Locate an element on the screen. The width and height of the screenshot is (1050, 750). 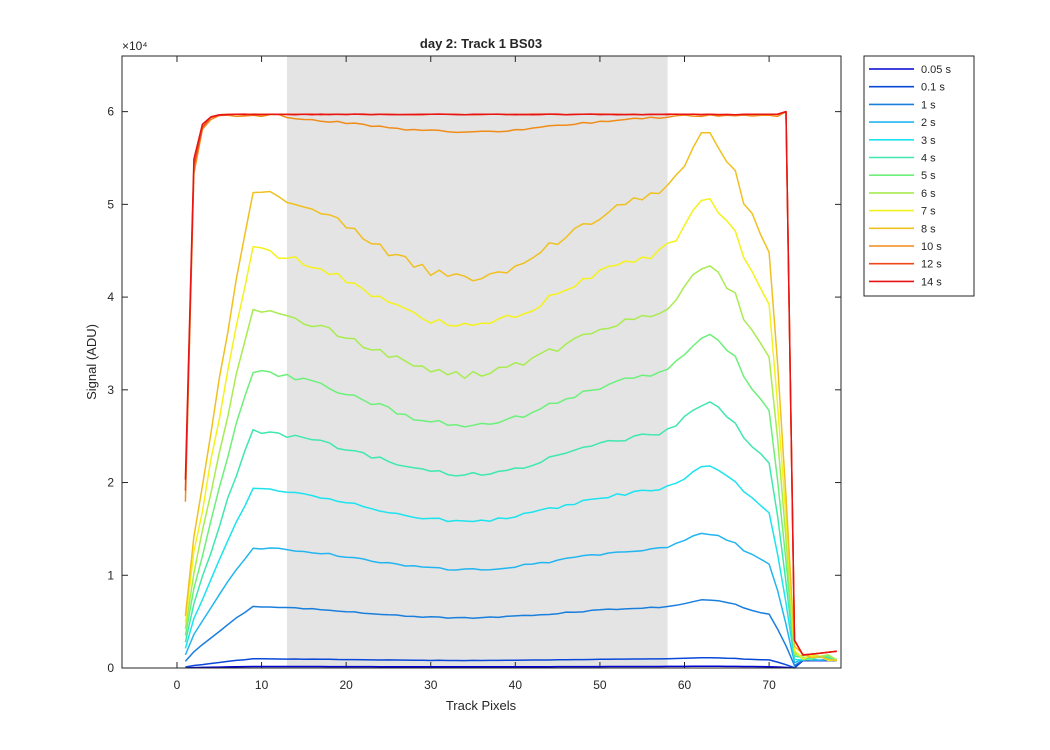
legend-label: 10 s is located at coordinates (931, 247).